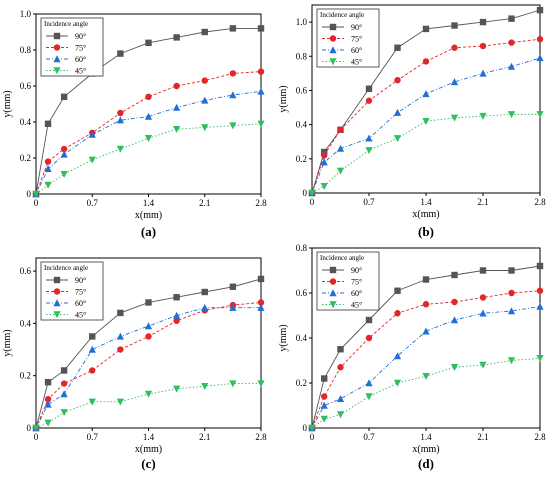 This screenshot has width=550, height=480. Describe the element at coordinates (80, 48) in the screenshot. I see `legend-label: 75°` at that location.